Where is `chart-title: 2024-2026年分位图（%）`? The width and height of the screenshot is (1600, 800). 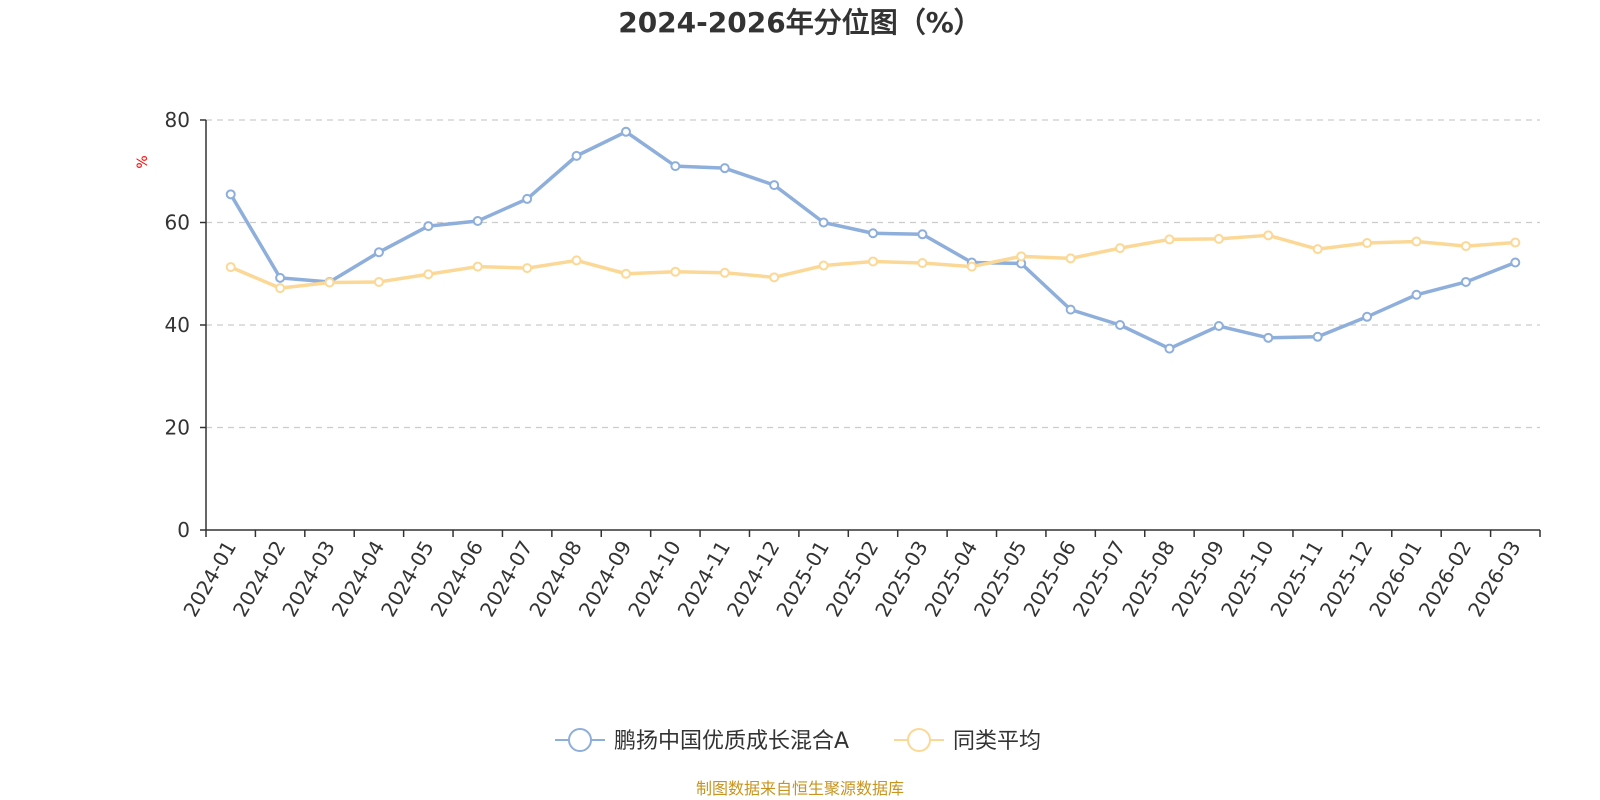
chart-title: 2024-2026年分位图（%） is located at coordinates (800, 22).